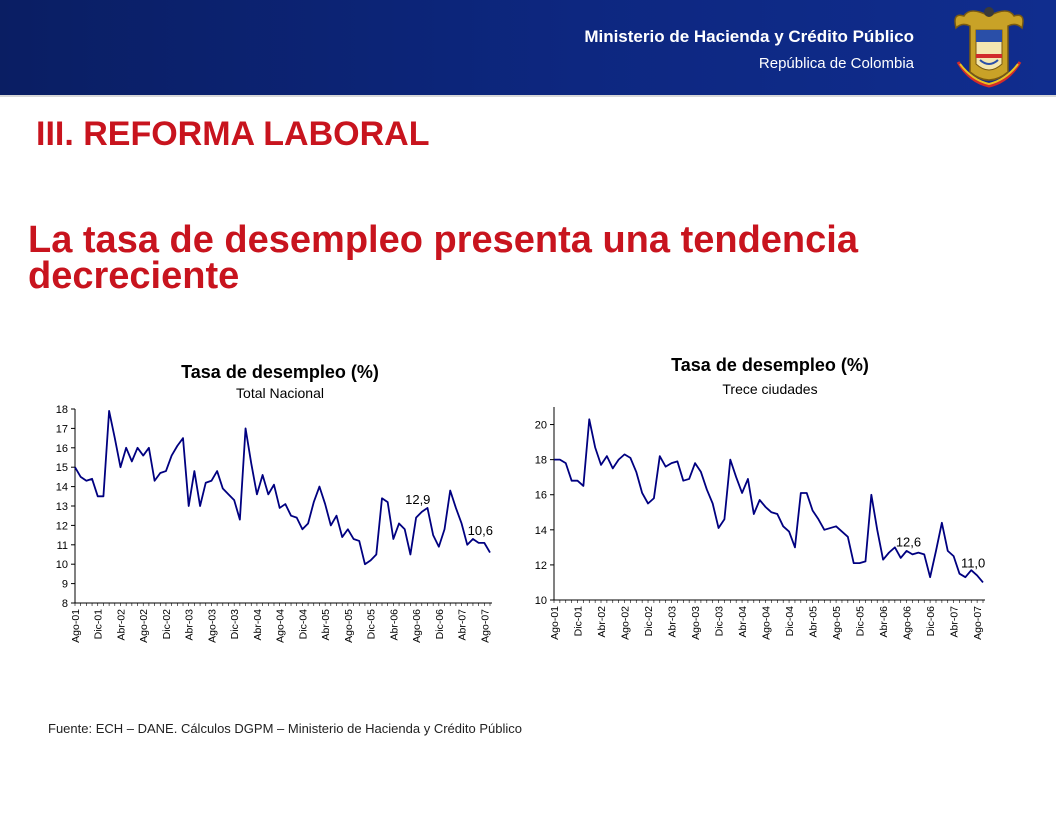 The height and width of the screenshot is (816, 1056). What do you see at coordinates (62, 507) in the screenshot?
I see `y-tick-label: 13` at bounding box center [62, 507].